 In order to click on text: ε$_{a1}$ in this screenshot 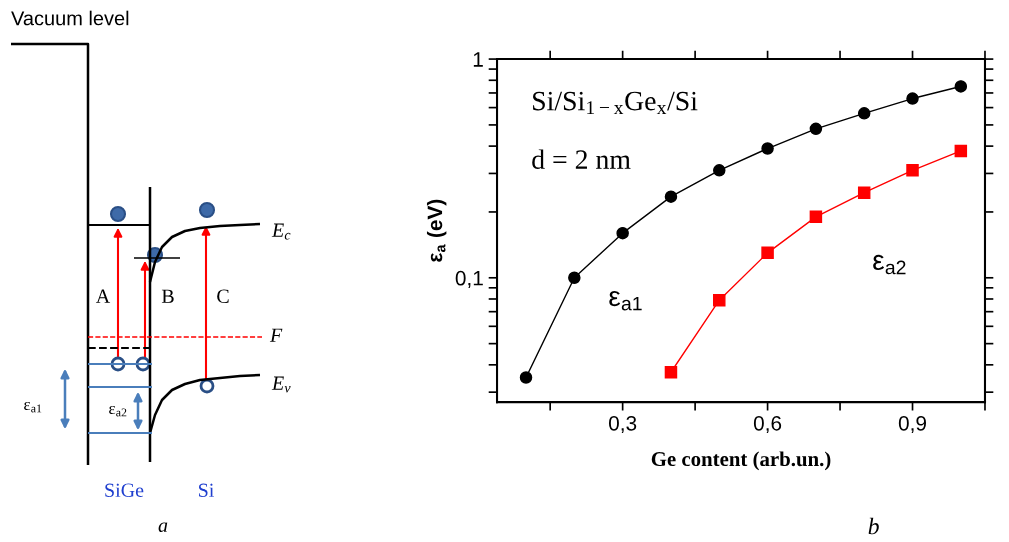, I will do `click(33, 407)`.